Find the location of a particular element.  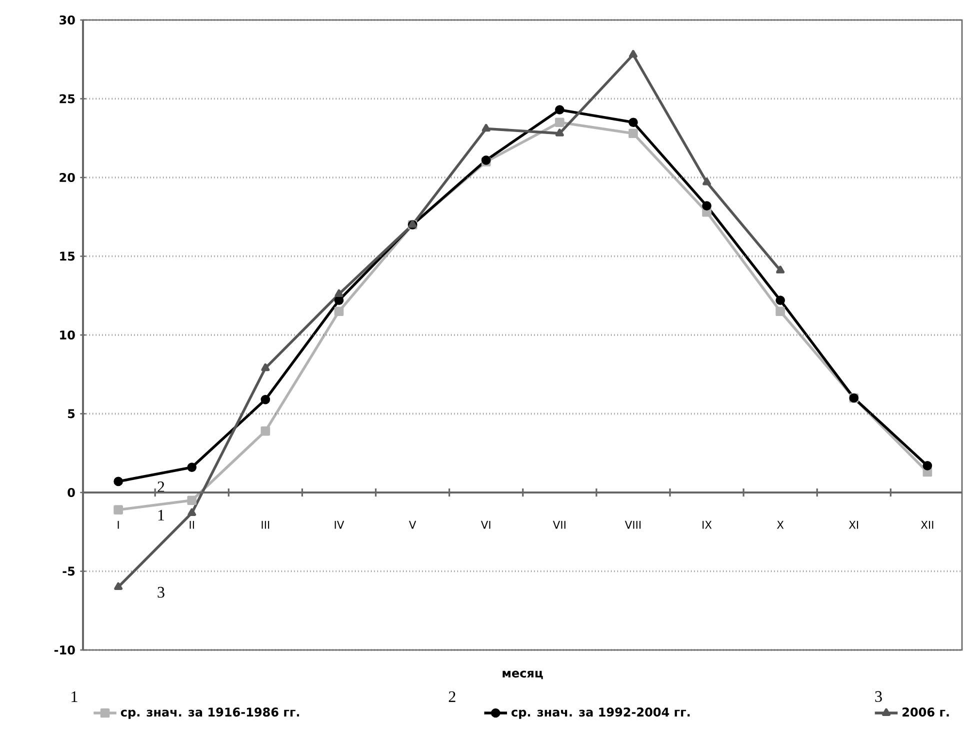

annotation: 1 is located at coordinates (161, 515).